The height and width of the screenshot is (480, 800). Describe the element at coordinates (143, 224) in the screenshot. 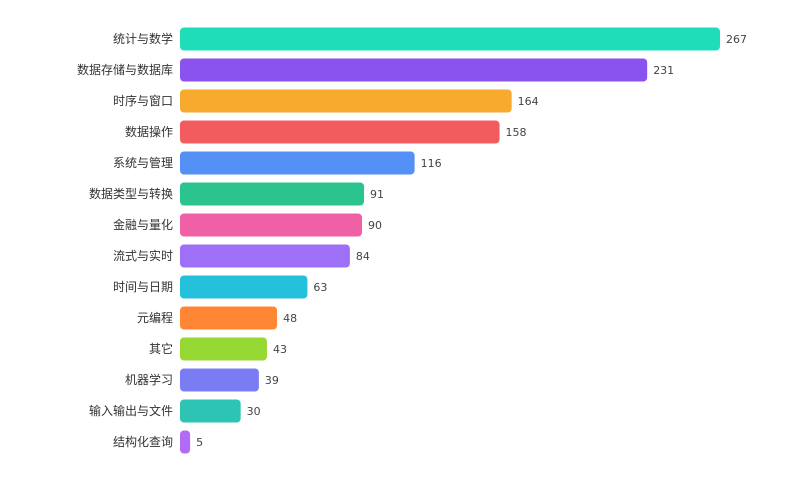

I see `category-label: 金融与量化` at that location.